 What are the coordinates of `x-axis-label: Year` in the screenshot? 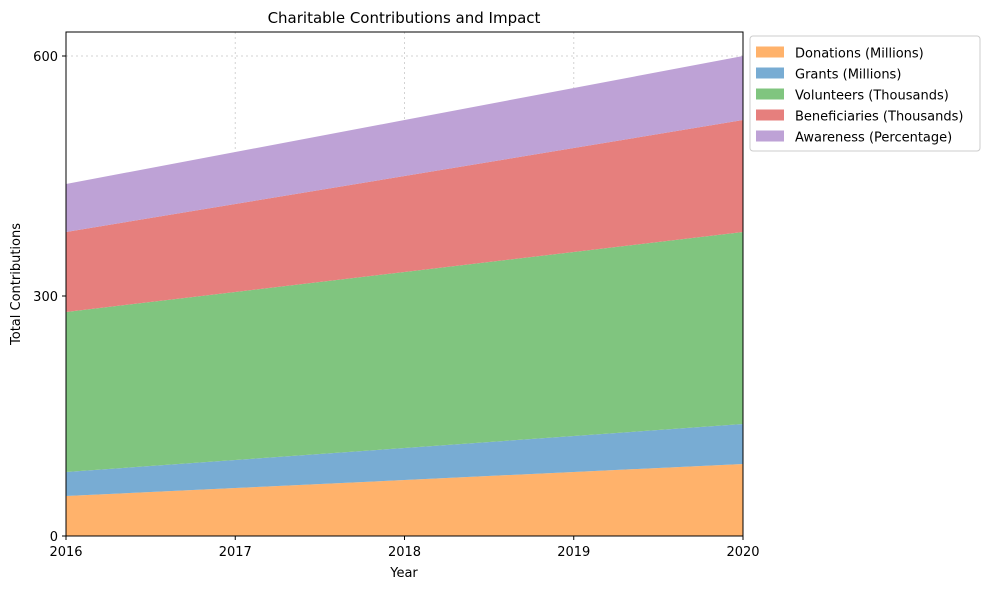 It's located at (403, 573).